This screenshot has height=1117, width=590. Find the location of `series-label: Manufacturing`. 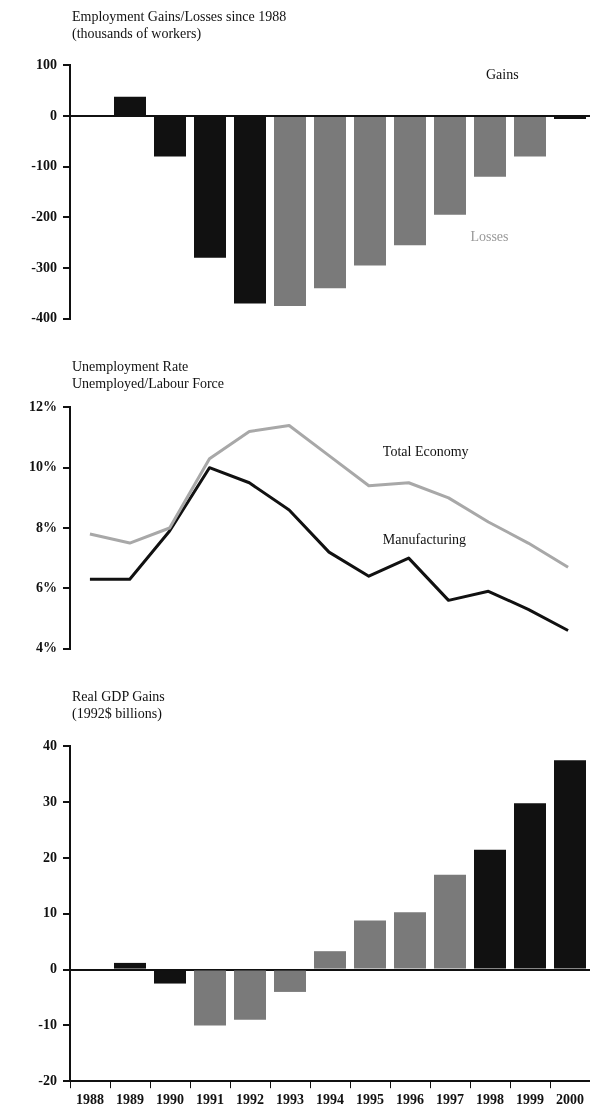

series-label: Manufacturing is located at coordinates (424, 539).